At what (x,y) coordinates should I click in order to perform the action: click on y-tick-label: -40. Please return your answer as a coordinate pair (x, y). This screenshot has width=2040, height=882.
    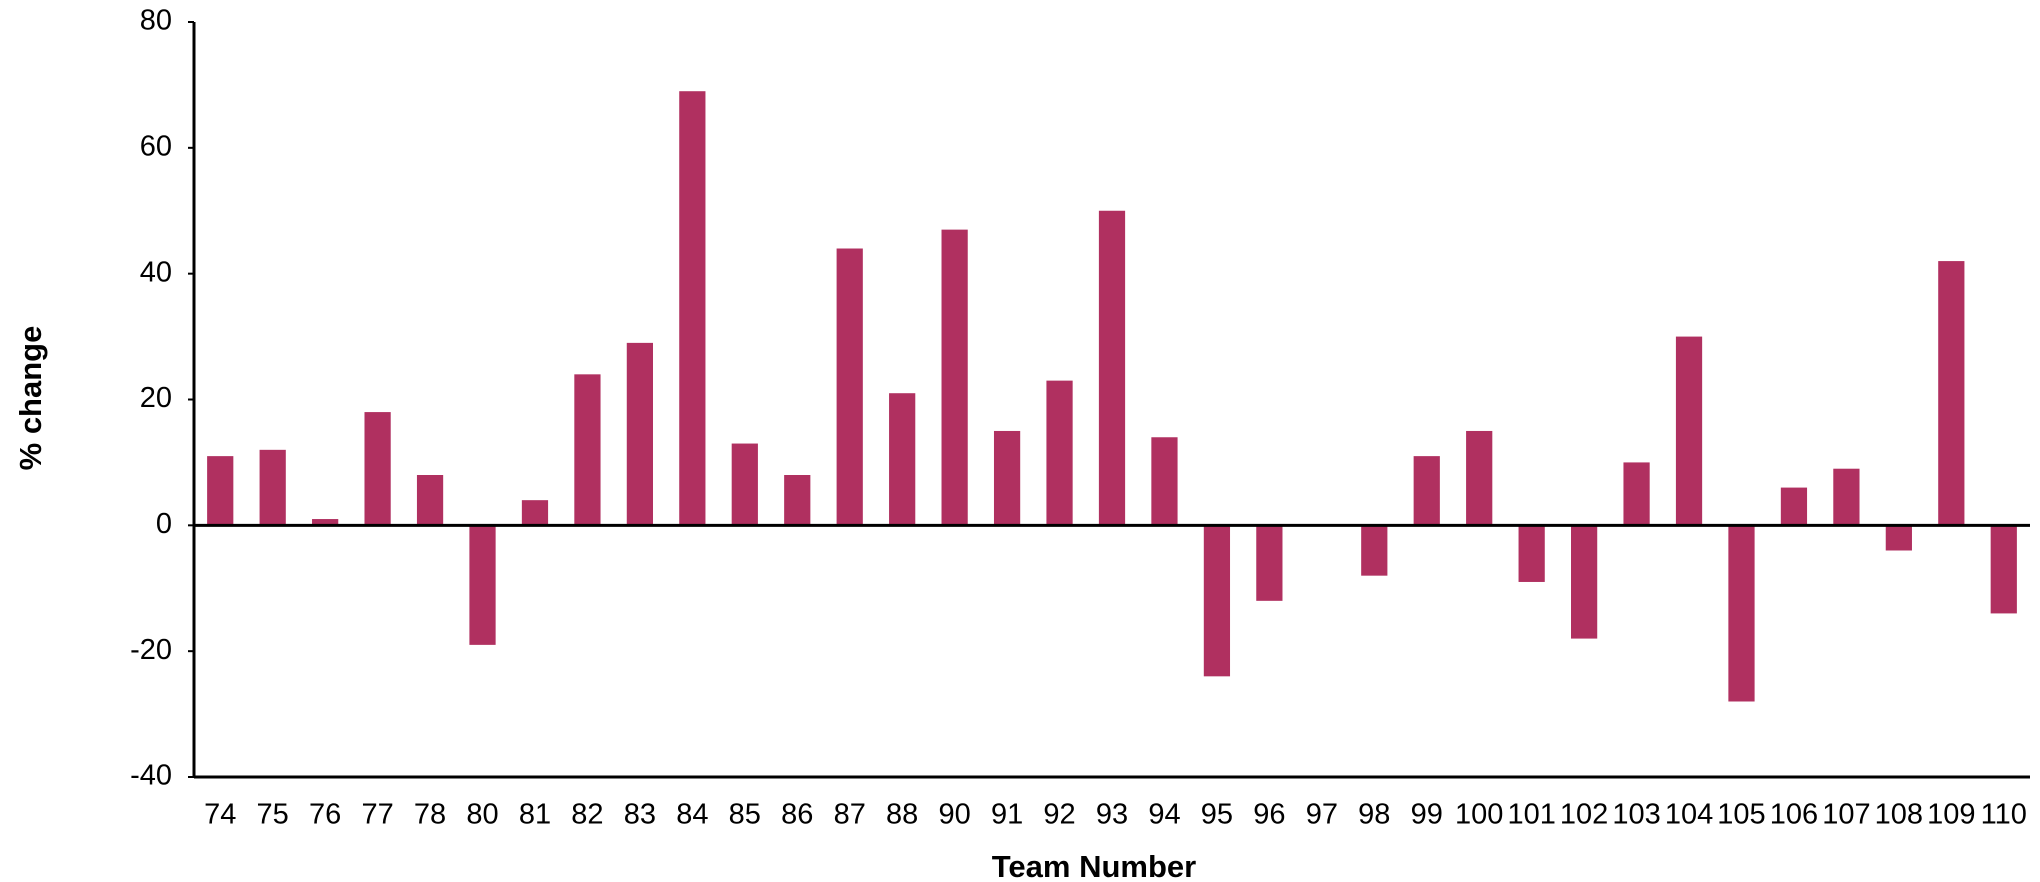
    Looking at the image, I should click on (151, 776).